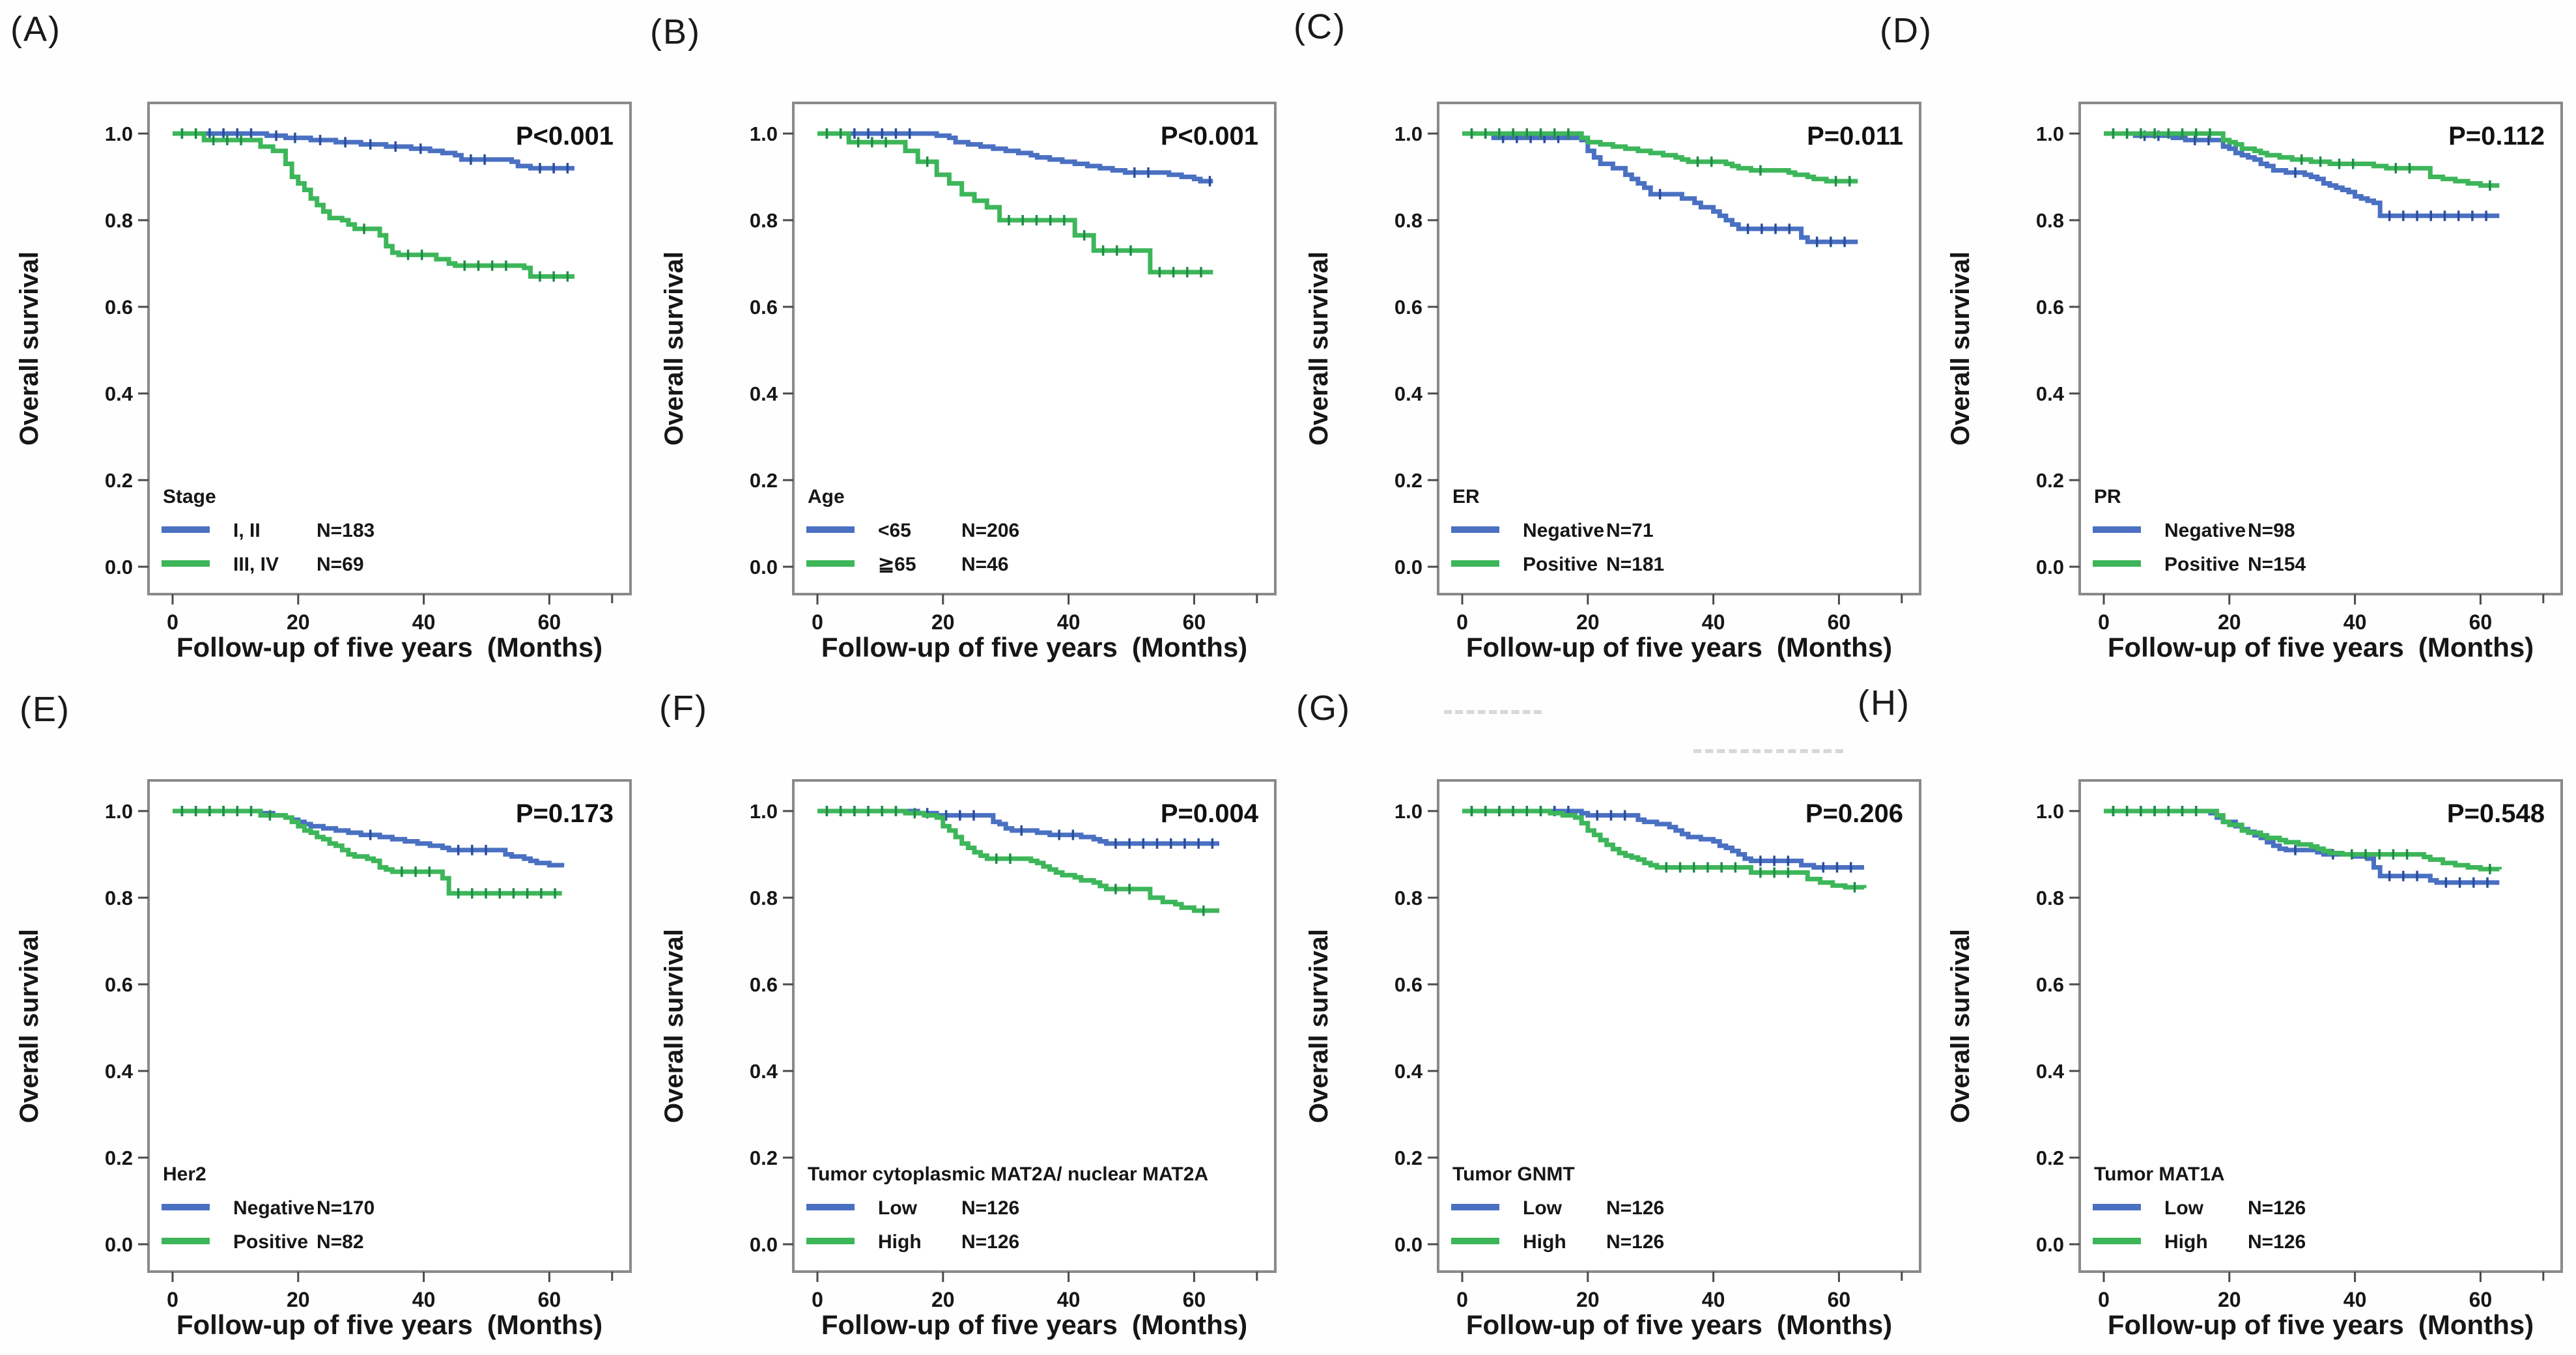 The height and width of the screenshot is (1355, 2576). What do you see at coordinates (247, 530) in the screenshot?
I see `legend-series-name: I, II` at bounding box center [247, 530].